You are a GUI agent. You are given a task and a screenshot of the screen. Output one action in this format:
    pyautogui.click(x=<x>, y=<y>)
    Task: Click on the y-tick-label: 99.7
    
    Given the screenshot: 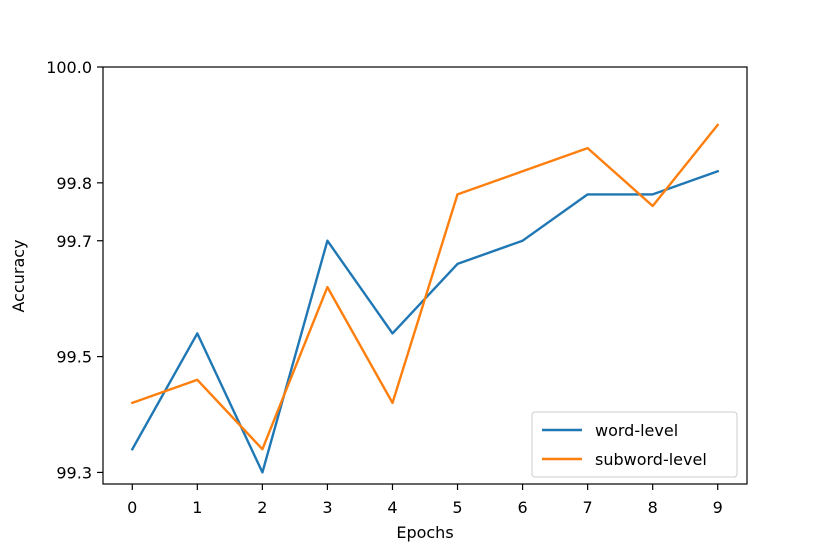 What is the action you would take?
    pyautogui.click(x=74, y=241)
    